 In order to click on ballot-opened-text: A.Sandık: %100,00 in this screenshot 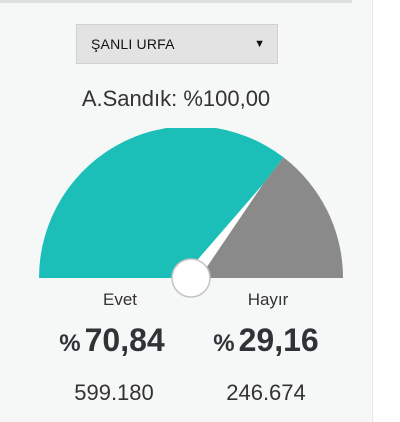, I will do `click(176, 98)`.